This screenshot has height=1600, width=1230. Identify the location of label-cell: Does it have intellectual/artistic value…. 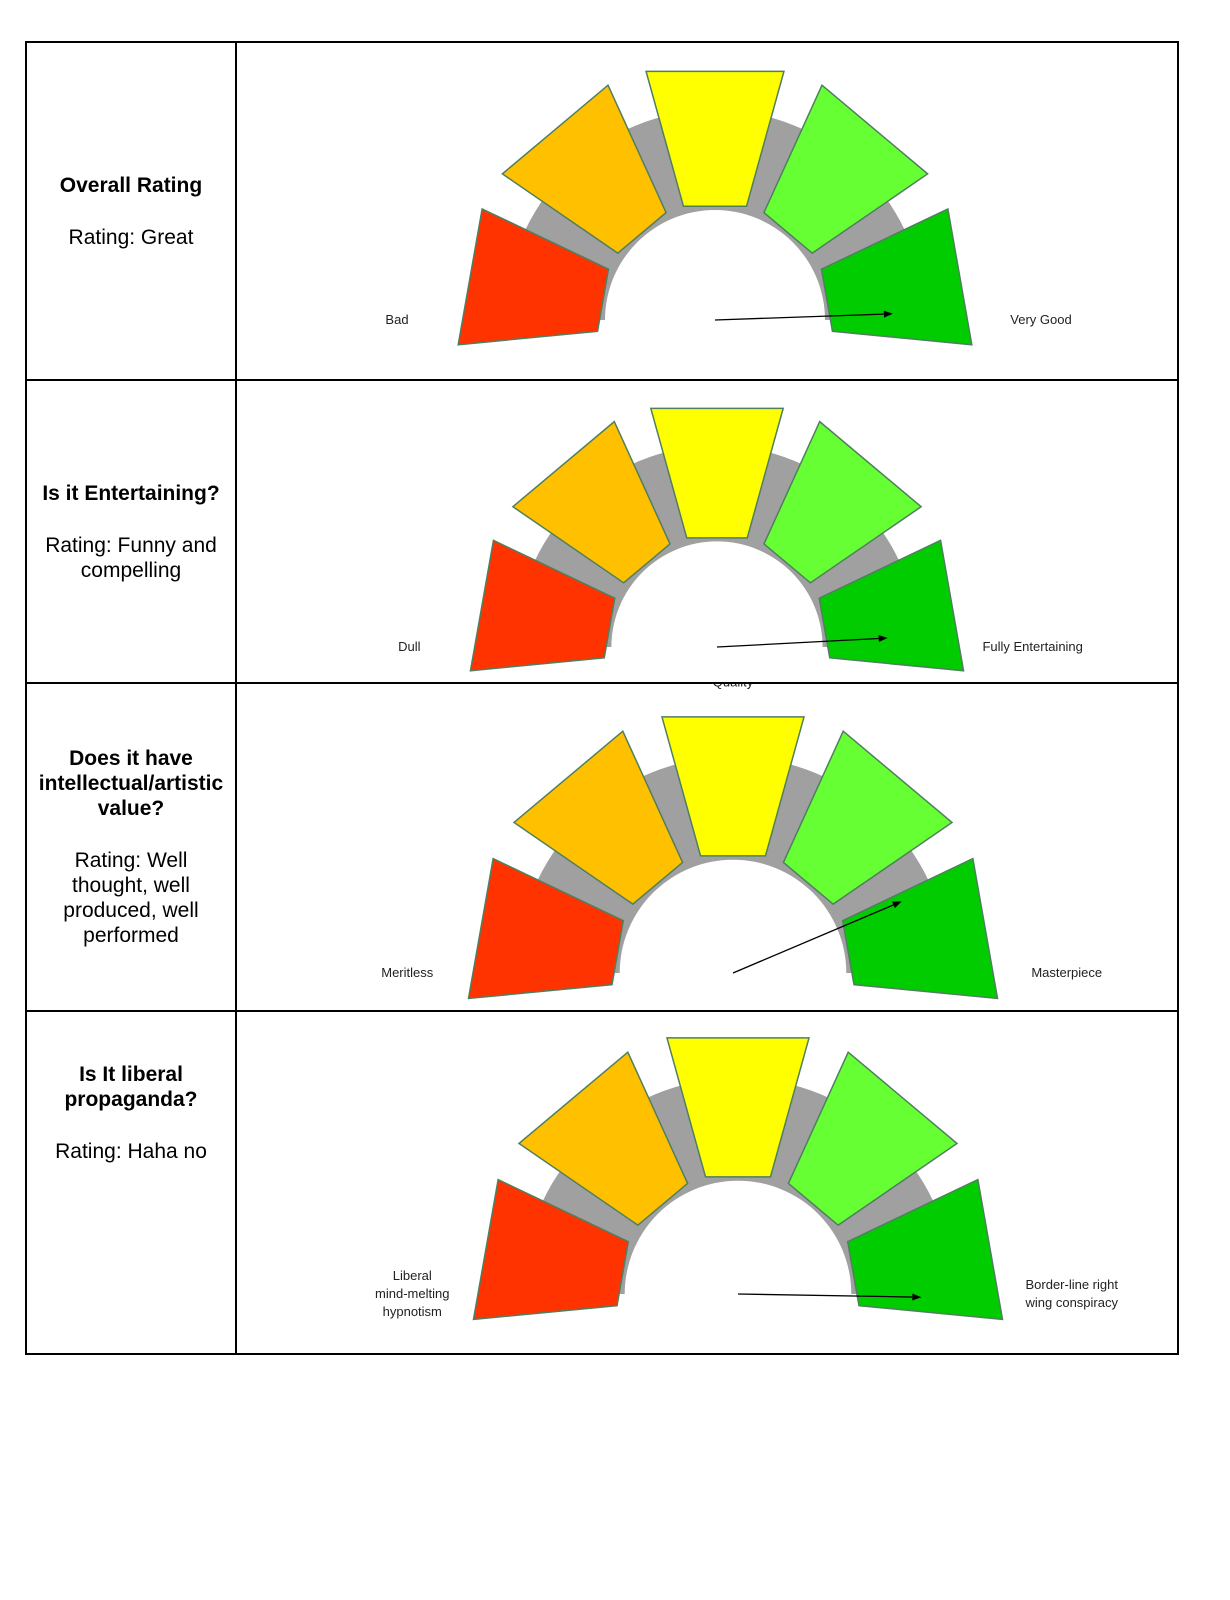
(131, 847).